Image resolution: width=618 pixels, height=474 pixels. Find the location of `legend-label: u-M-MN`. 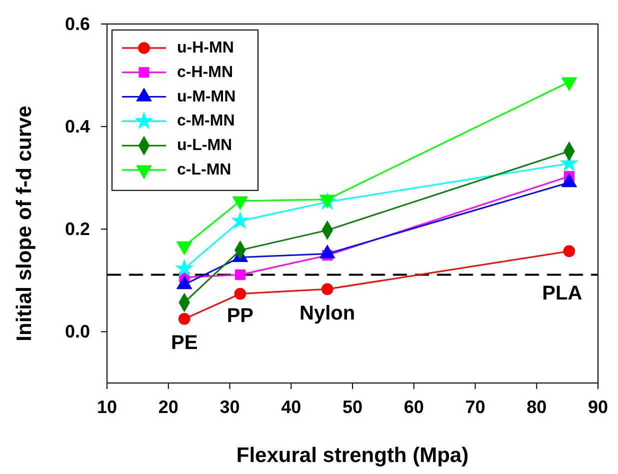

legend-label: u-M-MN is located at coordinates (206, 97).